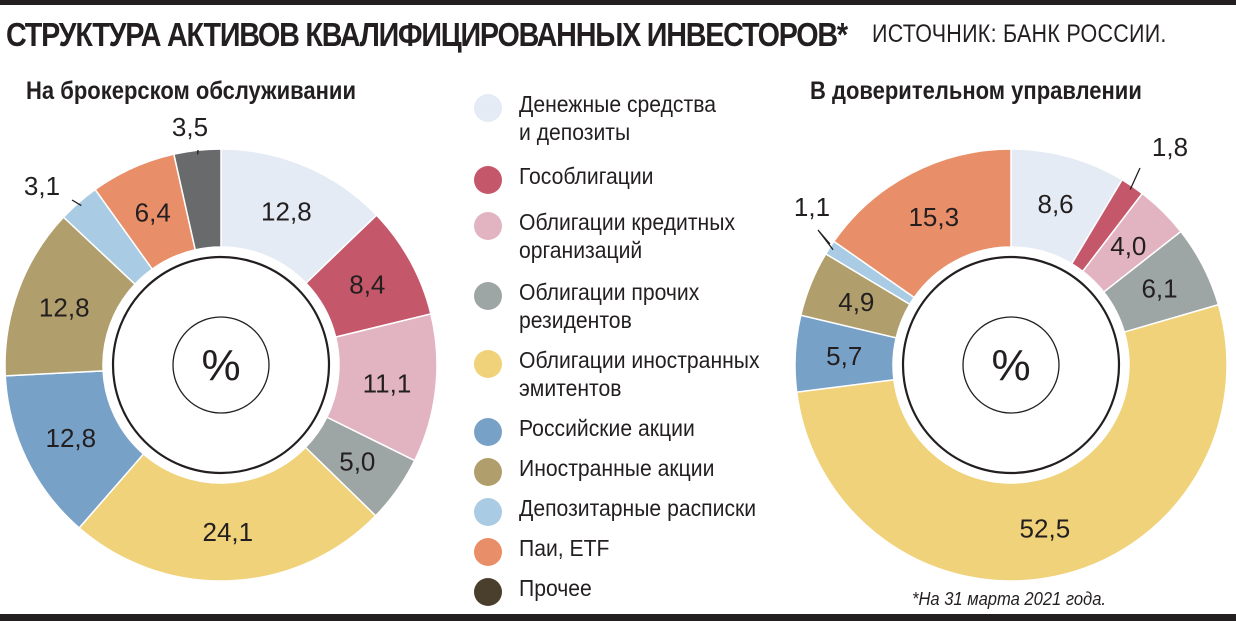  I want to click on right-chart-title: В доверительном управлении, so click(976, 91).